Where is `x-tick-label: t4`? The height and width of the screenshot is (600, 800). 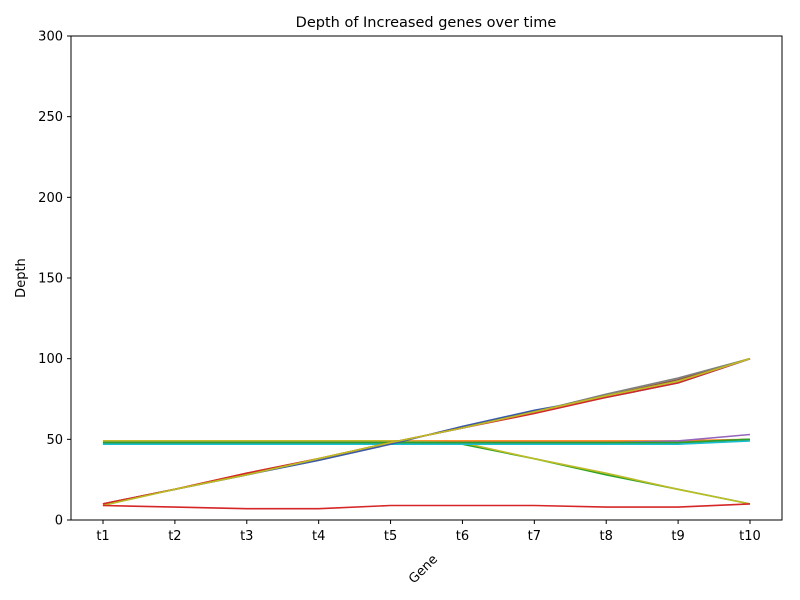
x-tick-label: t4 is located at coordinates (318, 536).